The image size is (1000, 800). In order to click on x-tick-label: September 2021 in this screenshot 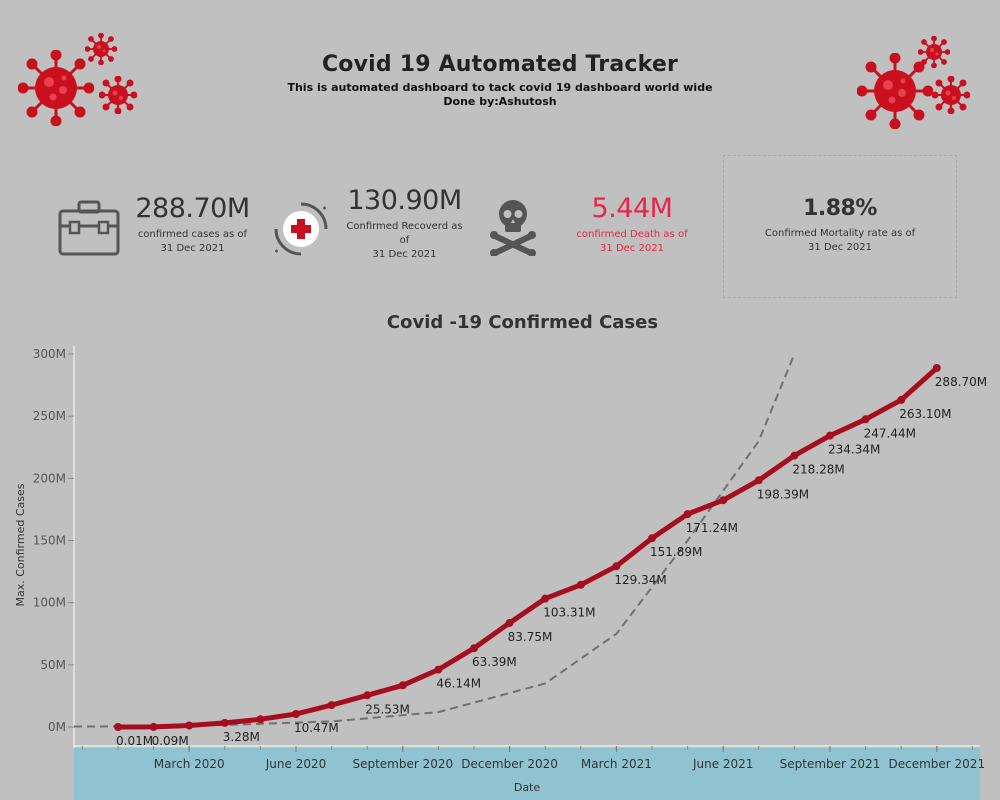, I will do `click(830, 764)`.